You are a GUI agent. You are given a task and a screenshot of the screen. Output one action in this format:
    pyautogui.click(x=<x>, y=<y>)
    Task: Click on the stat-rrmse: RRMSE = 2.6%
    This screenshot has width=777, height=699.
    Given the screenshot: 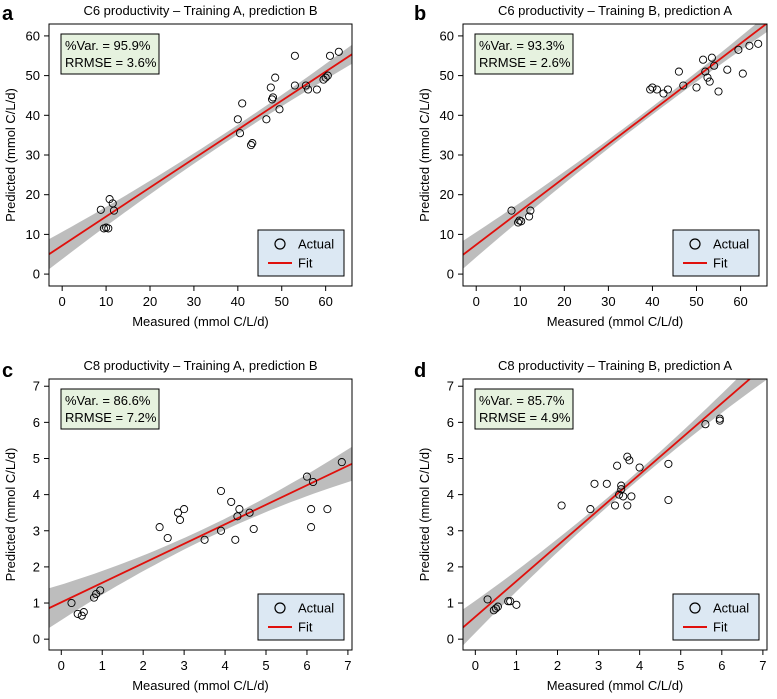 What is the action you would take?
    pyautogui.click(x=525, y=62)
    